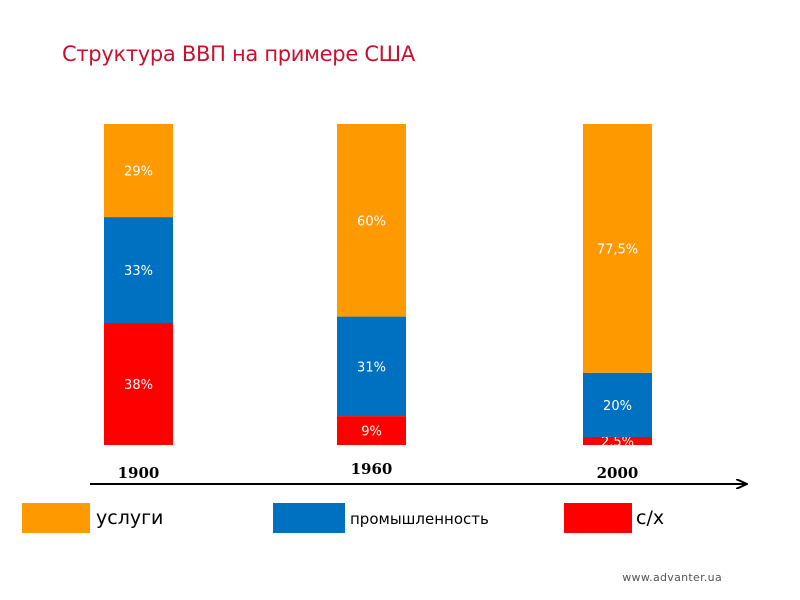 The width and height of the screenshot is (800, 600). What do you see at coordinates (372, 469) in the screenshot?
I see `x-tick-label-1960: 1960` at bounding box center [372, 469].